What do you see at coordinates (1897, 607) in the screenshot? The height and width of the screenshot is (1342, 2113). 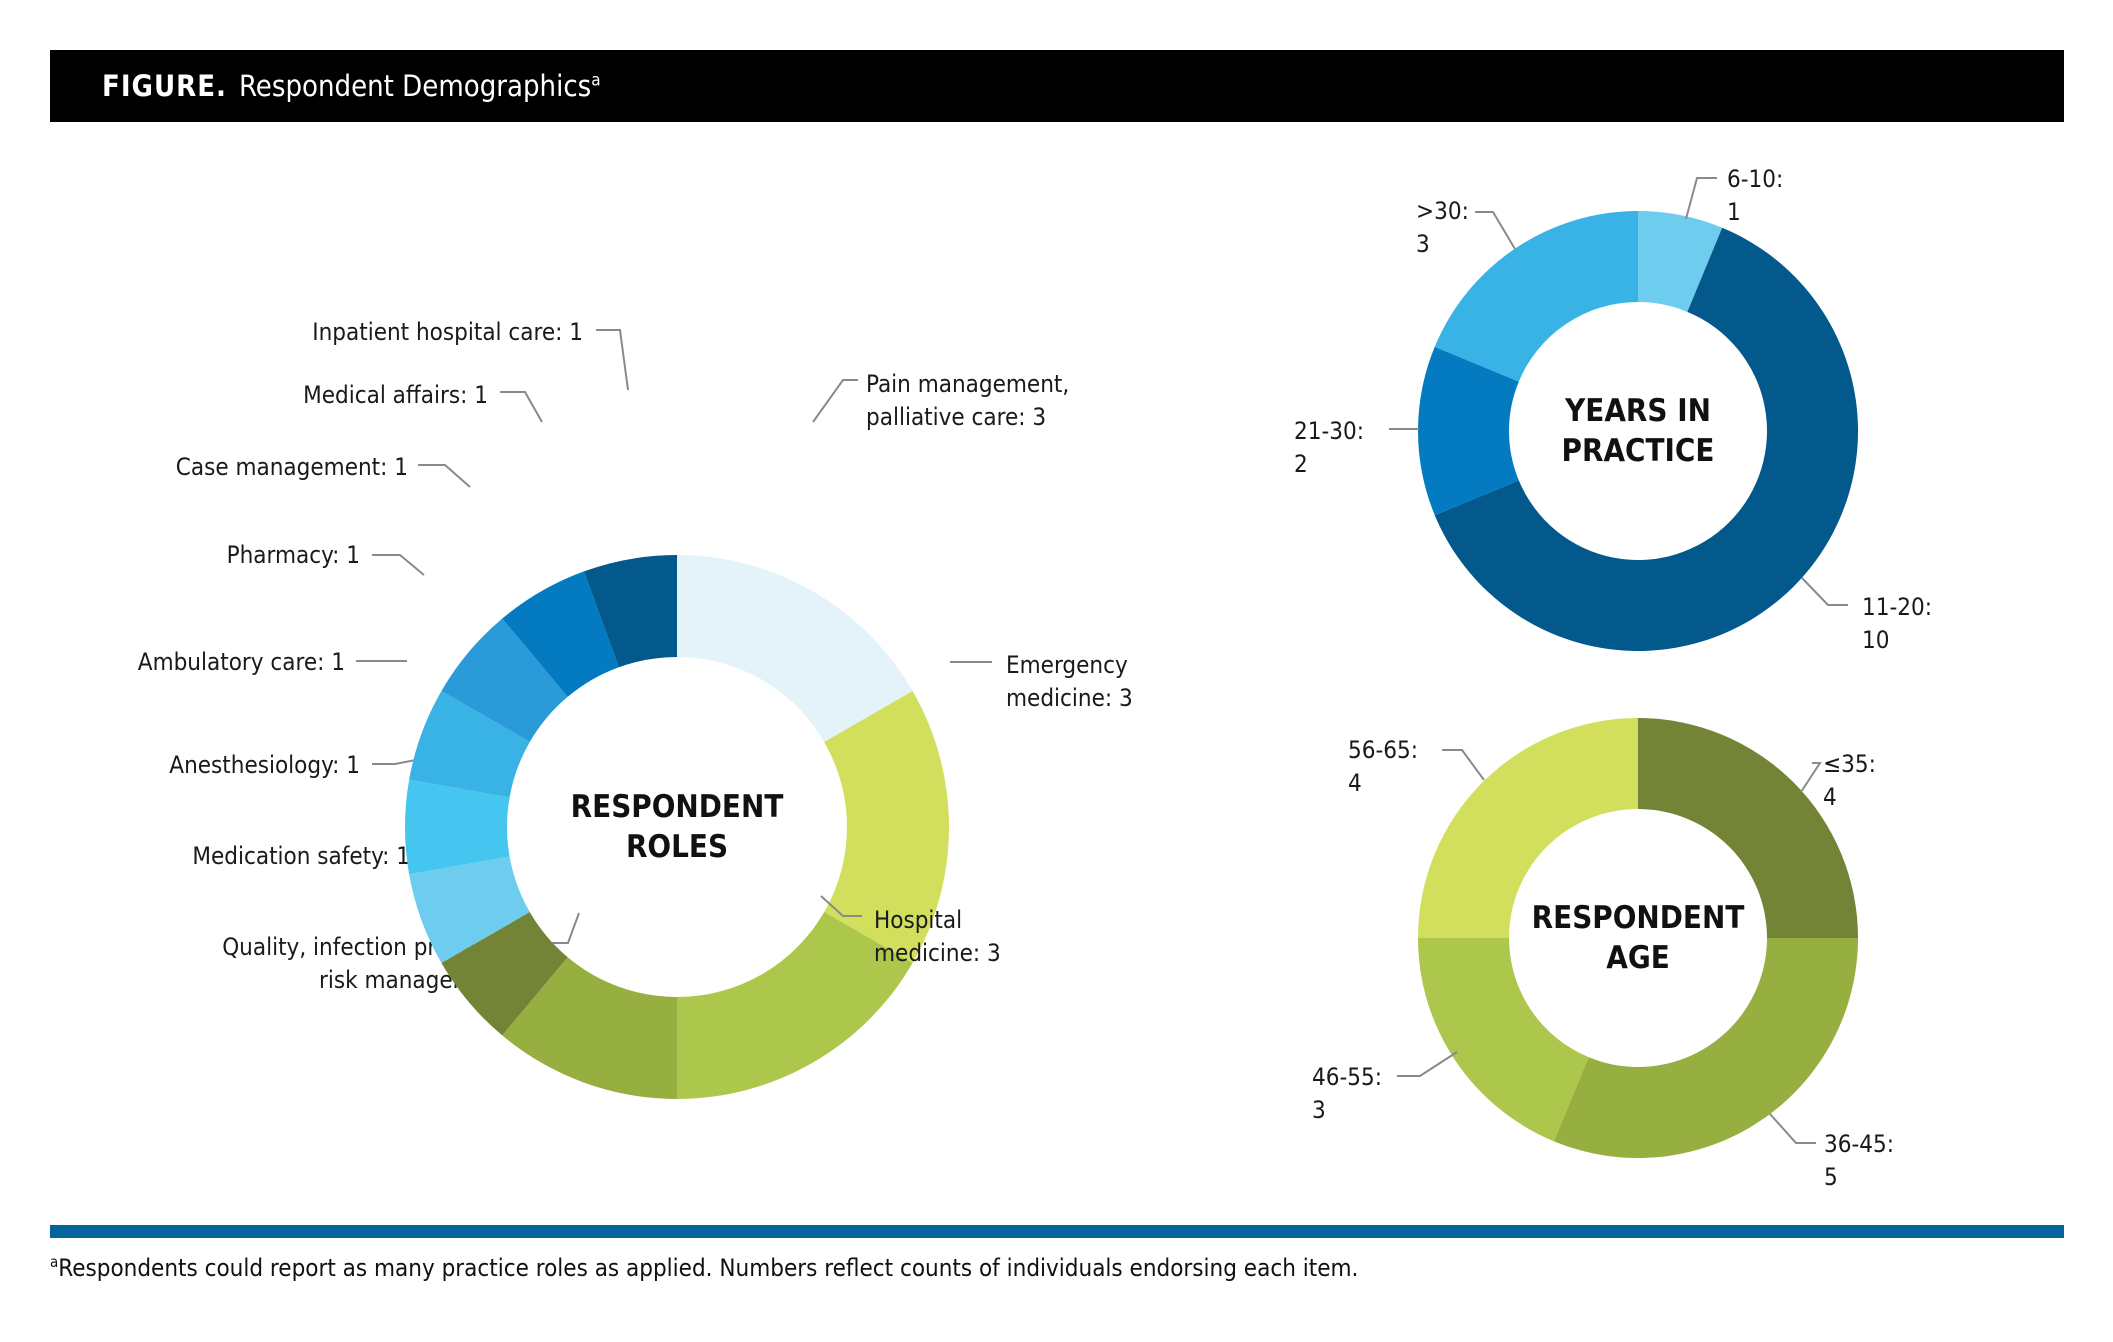 I see `years-label-2-line-1: 11-20:` at bounding box center [1897, 607].